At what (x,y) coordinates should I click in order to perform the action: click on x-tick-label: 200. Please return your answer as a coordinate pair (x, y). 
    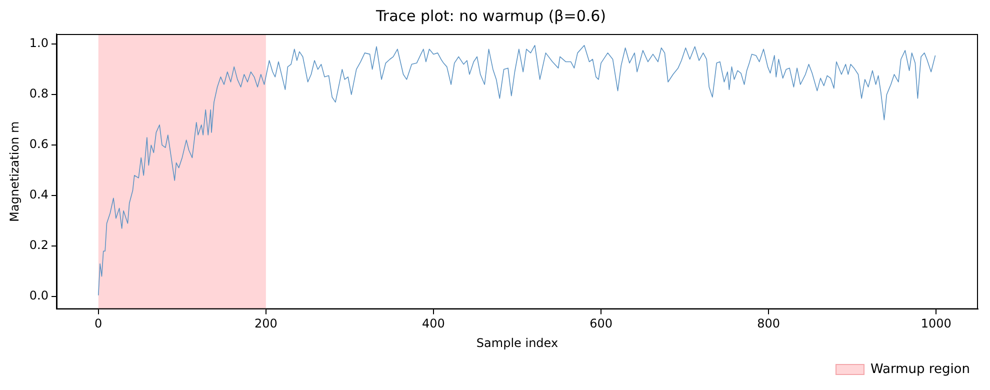
    Looking at the image, I should click on (266, 323).